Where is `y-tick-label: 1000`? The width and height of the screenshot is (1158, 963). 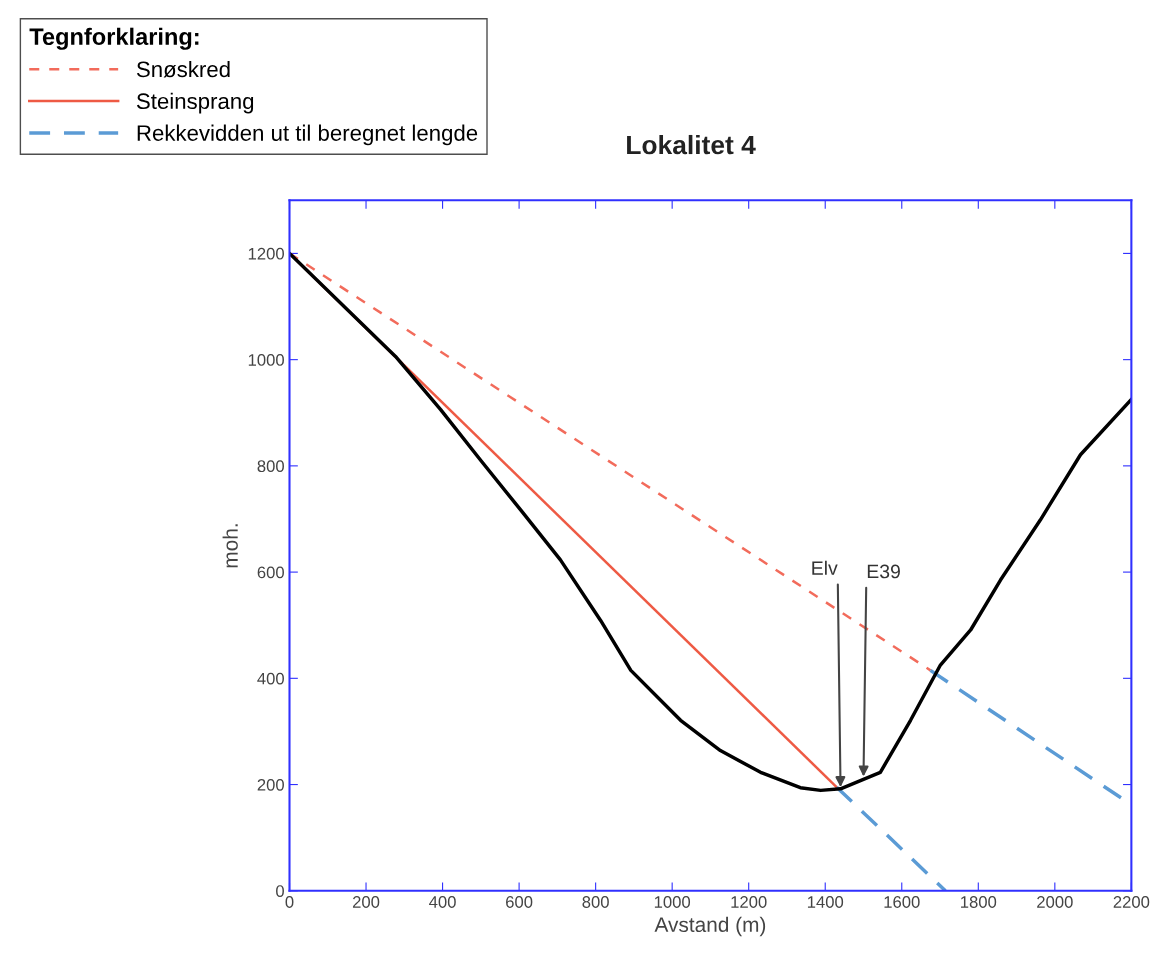
y-tick-label: 1000 is located at coordinates (266, 360).